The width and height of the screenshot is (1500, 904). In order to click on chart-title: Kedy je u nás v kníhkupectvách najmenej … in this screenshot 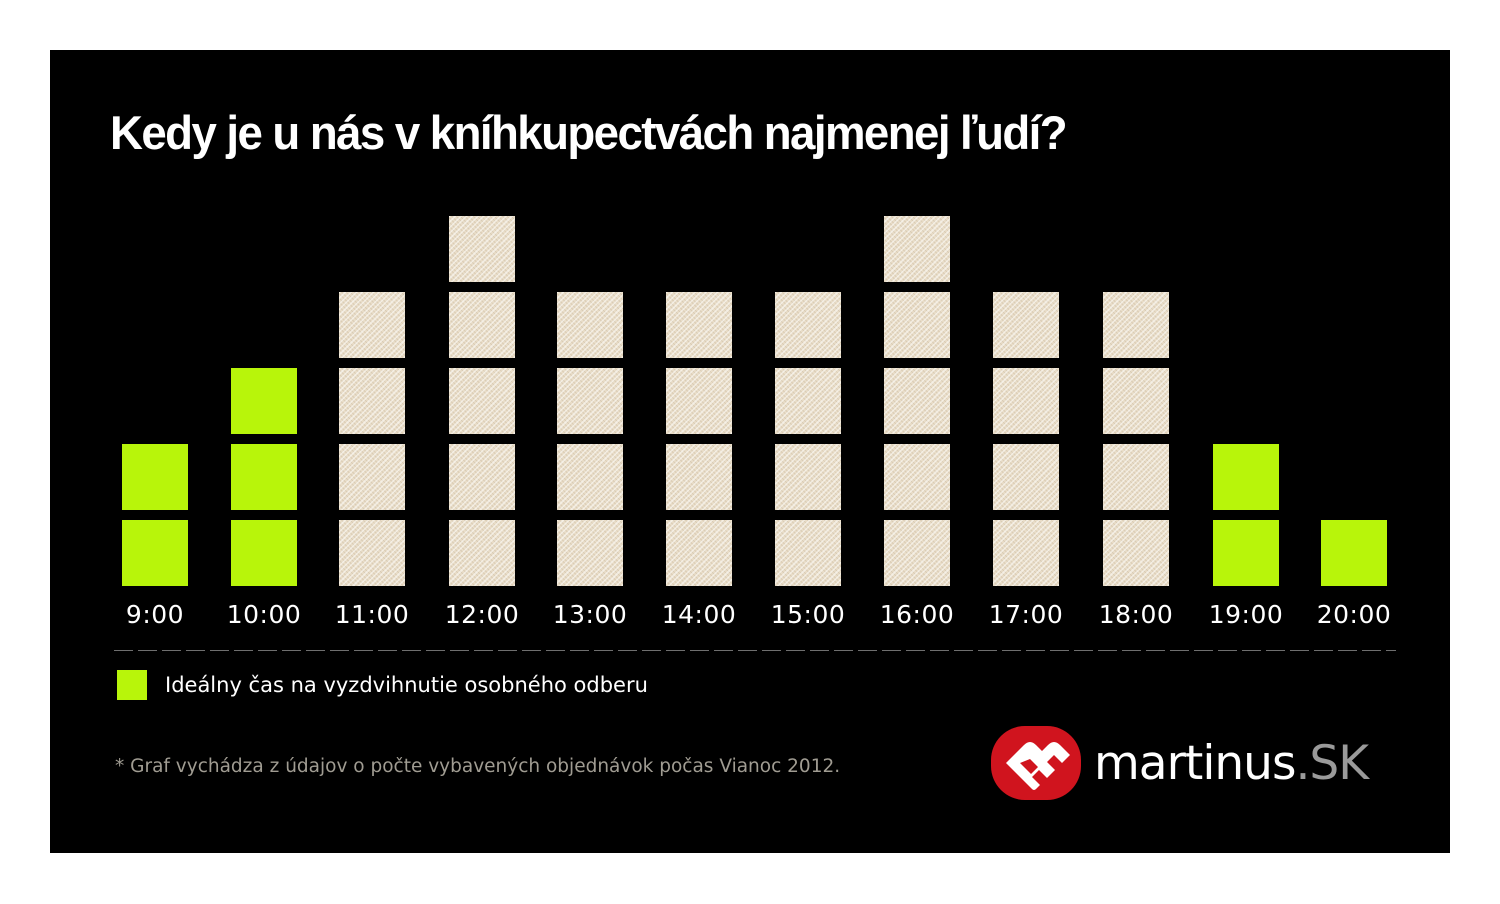, I will do `click(589, 132)`.